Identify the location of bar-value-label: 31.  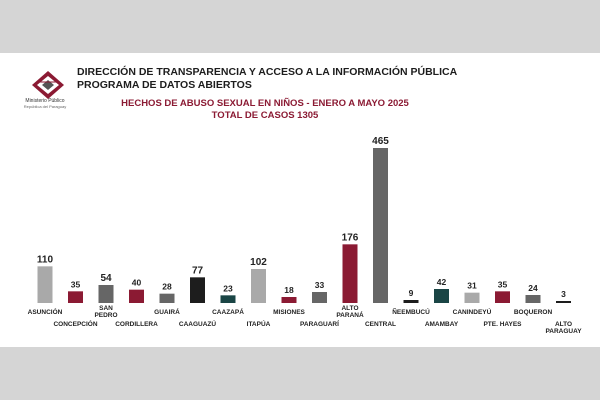
(472, 286).